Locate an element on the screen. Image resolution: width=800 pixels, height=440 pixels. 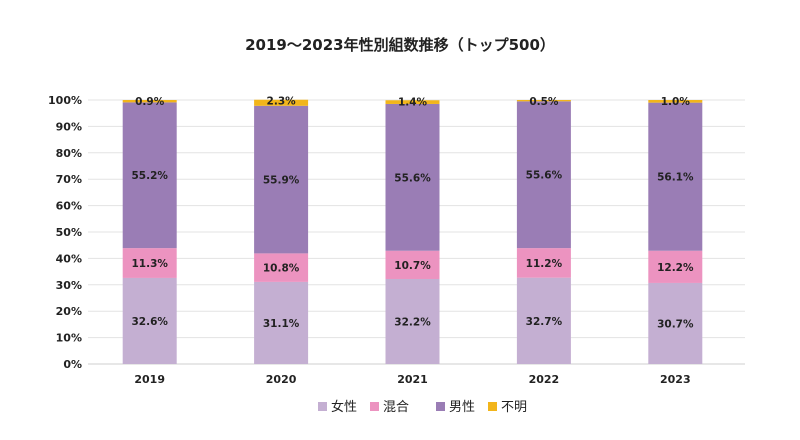
legend-item: 女性 is located at coordinates (337, 407).